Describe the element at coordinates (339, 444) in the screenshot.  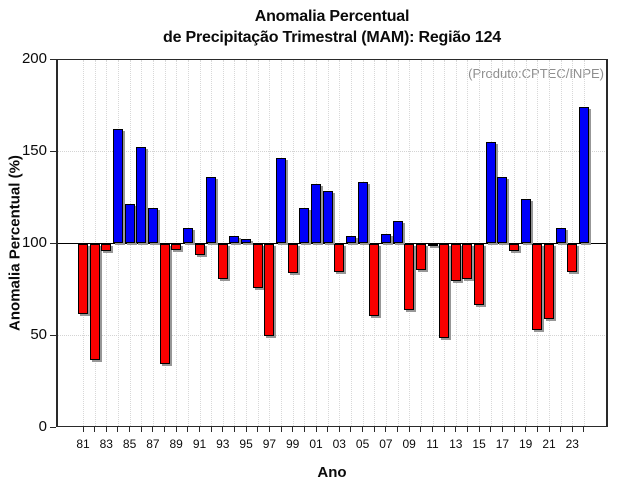
I see `x-tick-label: 03` at that location.